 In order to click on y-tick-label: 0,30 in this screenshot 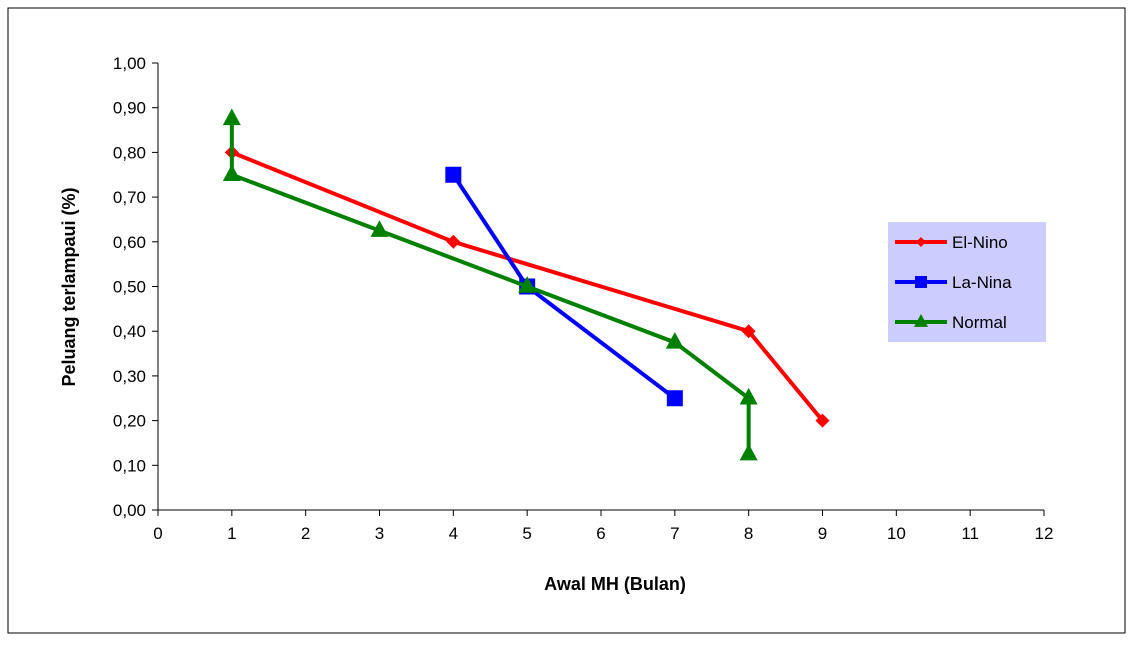, I will do `click(129, 376)`.